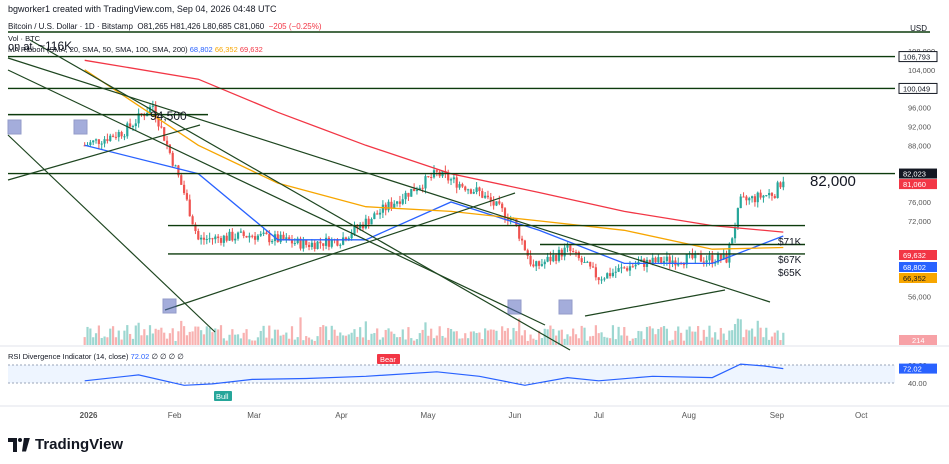  I want to click on annotation-67k: $67K, so click(790, 260).